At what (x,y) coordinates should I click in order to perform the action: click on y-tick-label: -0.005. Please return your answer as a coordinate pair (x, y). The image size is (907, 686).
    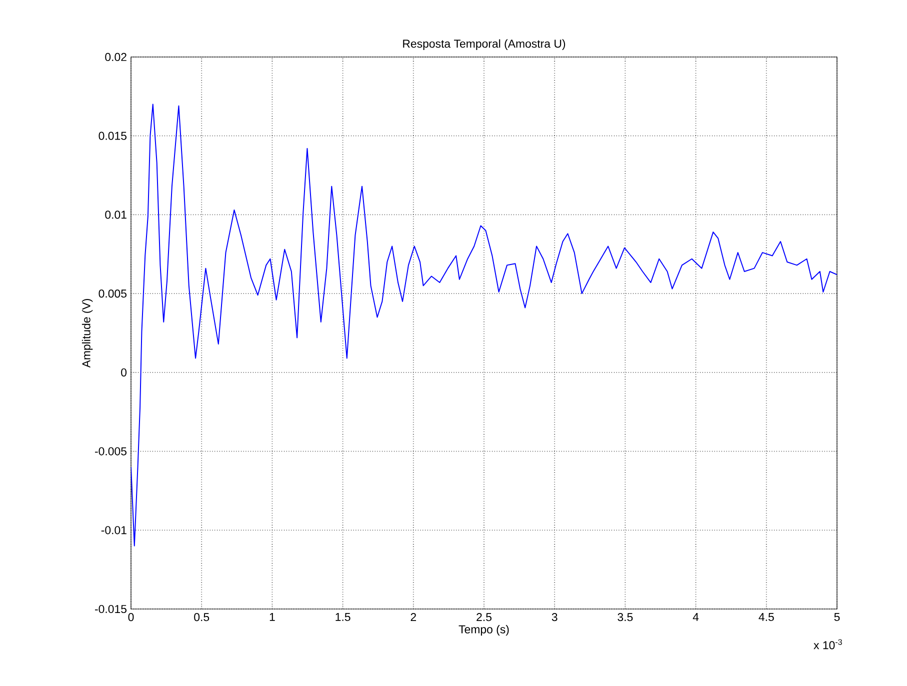
    Looking at the image, I should click on (110, 451).